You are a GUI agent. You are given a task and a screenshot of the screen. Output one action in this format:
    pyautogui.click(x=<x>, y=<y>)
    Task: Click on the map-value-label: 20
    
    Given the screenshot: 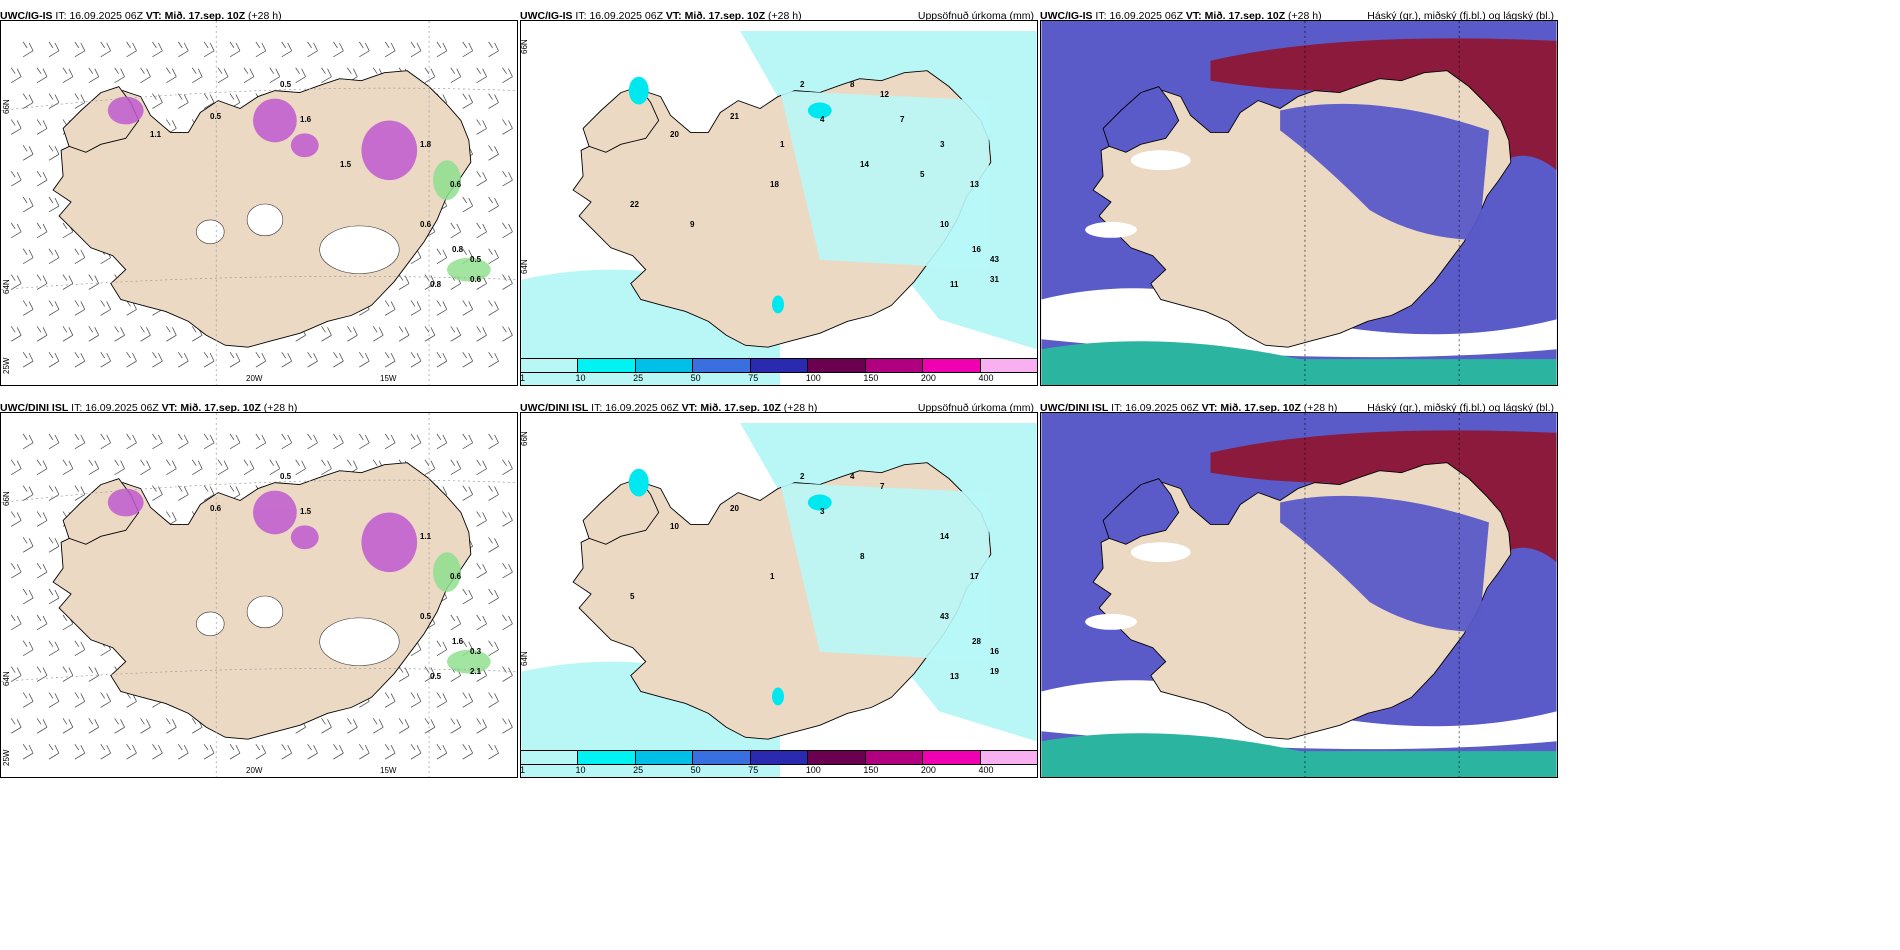 What is the action you would take?
    pyautogui.click(x=734, y=508)
    